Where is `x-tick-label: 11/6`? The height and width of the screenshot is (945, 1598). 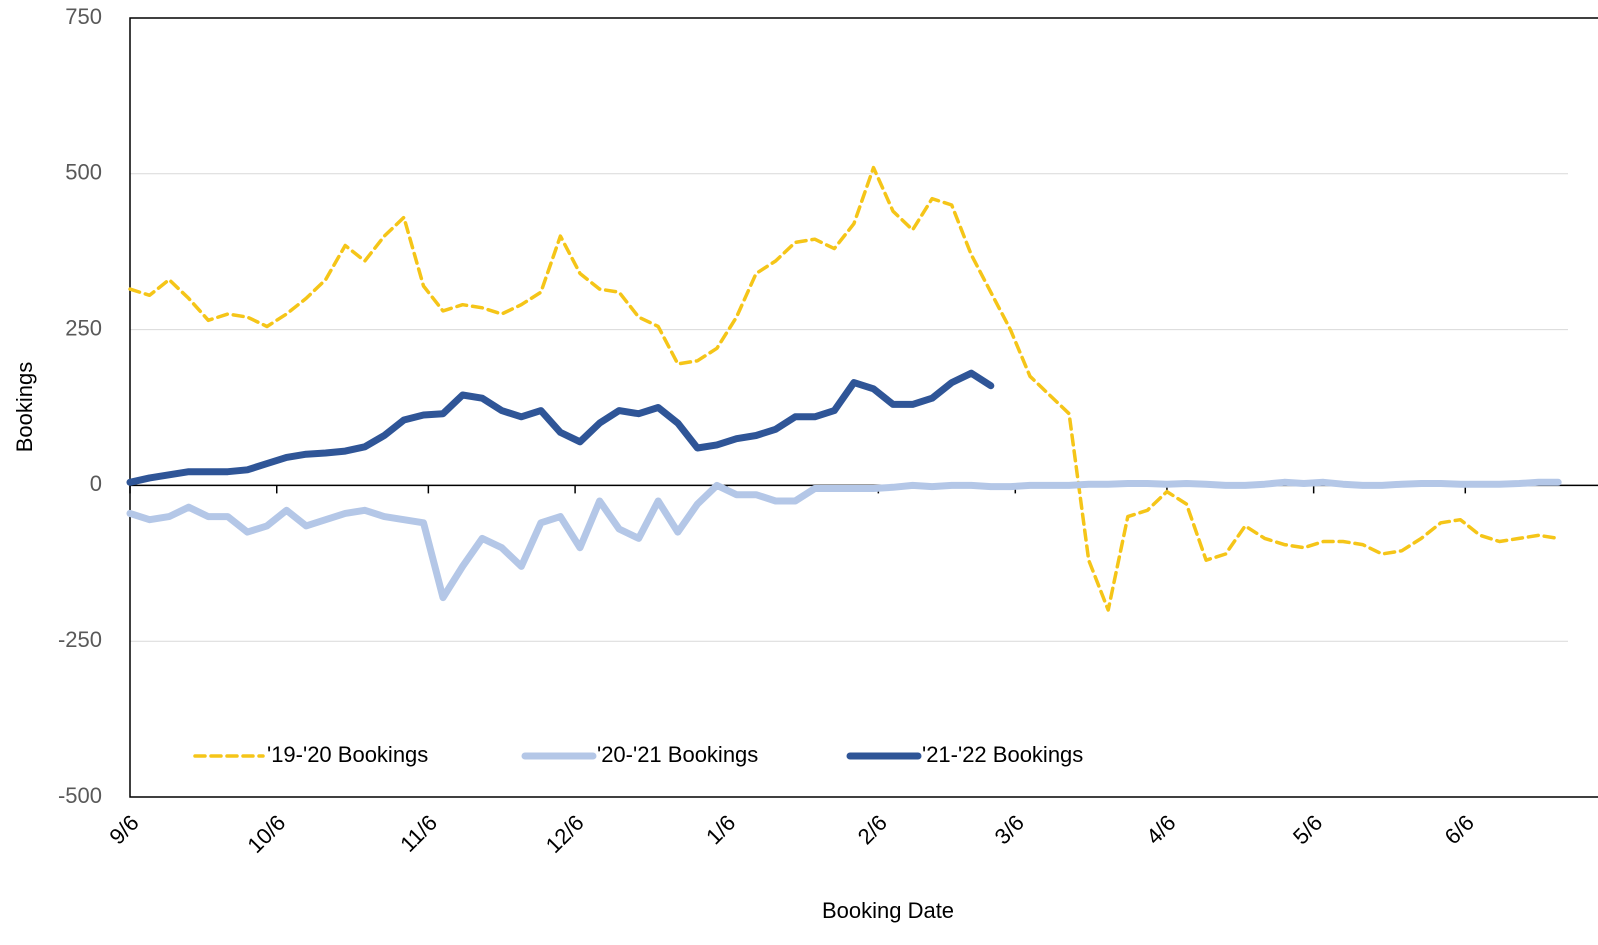 x-tick-label: 11/6 is located at coordinates (418, 833).